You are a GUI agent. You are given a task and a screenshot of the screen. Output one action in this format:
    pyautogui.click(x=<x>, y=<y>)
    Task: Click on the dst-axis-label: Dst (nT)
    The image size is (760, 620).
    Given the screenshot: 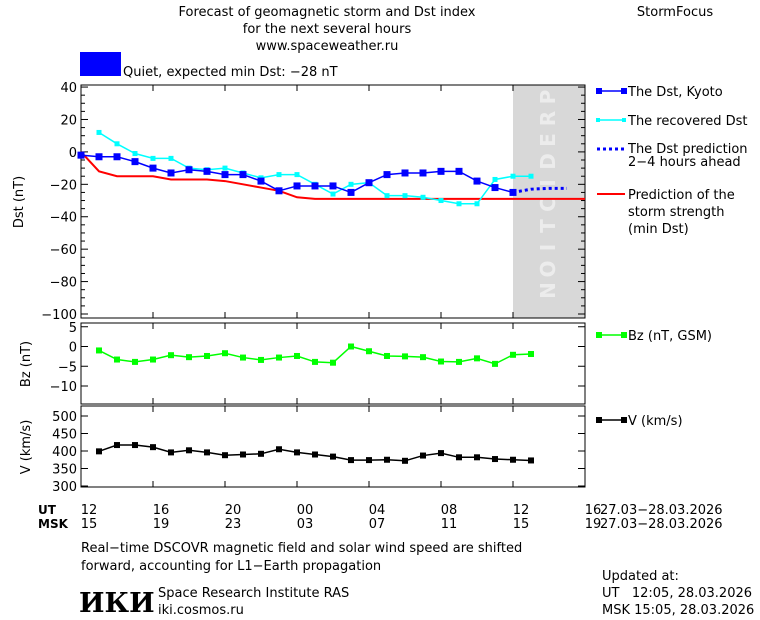 What is the action you would take?
    pyautogui.click(x=19, y=202)
    